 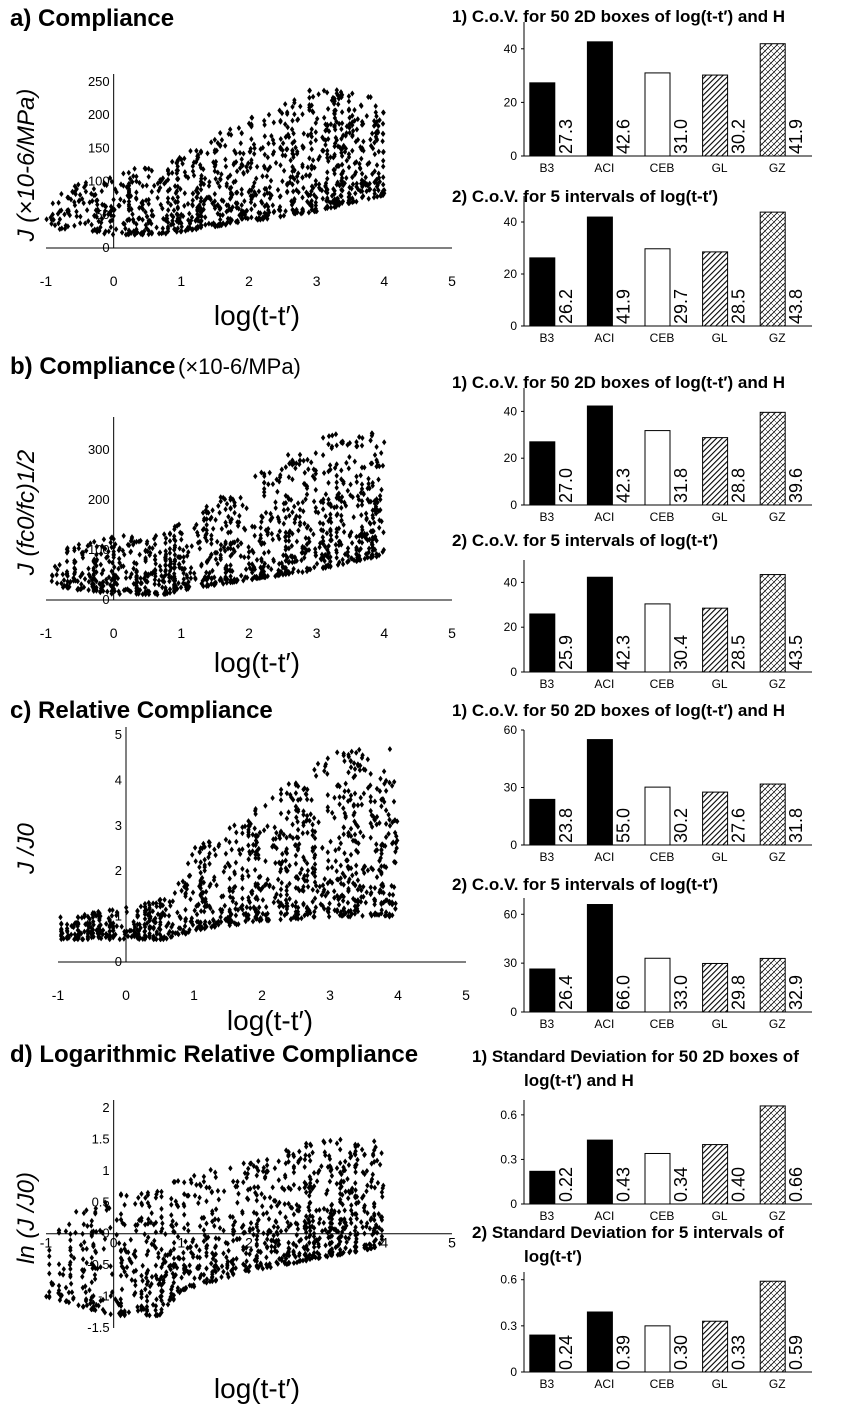 What do you see at coordinates (270, 1020) in the screenshot?
I see `x-axis-label: log(t-t′)` at bounding box center [270, 1020].